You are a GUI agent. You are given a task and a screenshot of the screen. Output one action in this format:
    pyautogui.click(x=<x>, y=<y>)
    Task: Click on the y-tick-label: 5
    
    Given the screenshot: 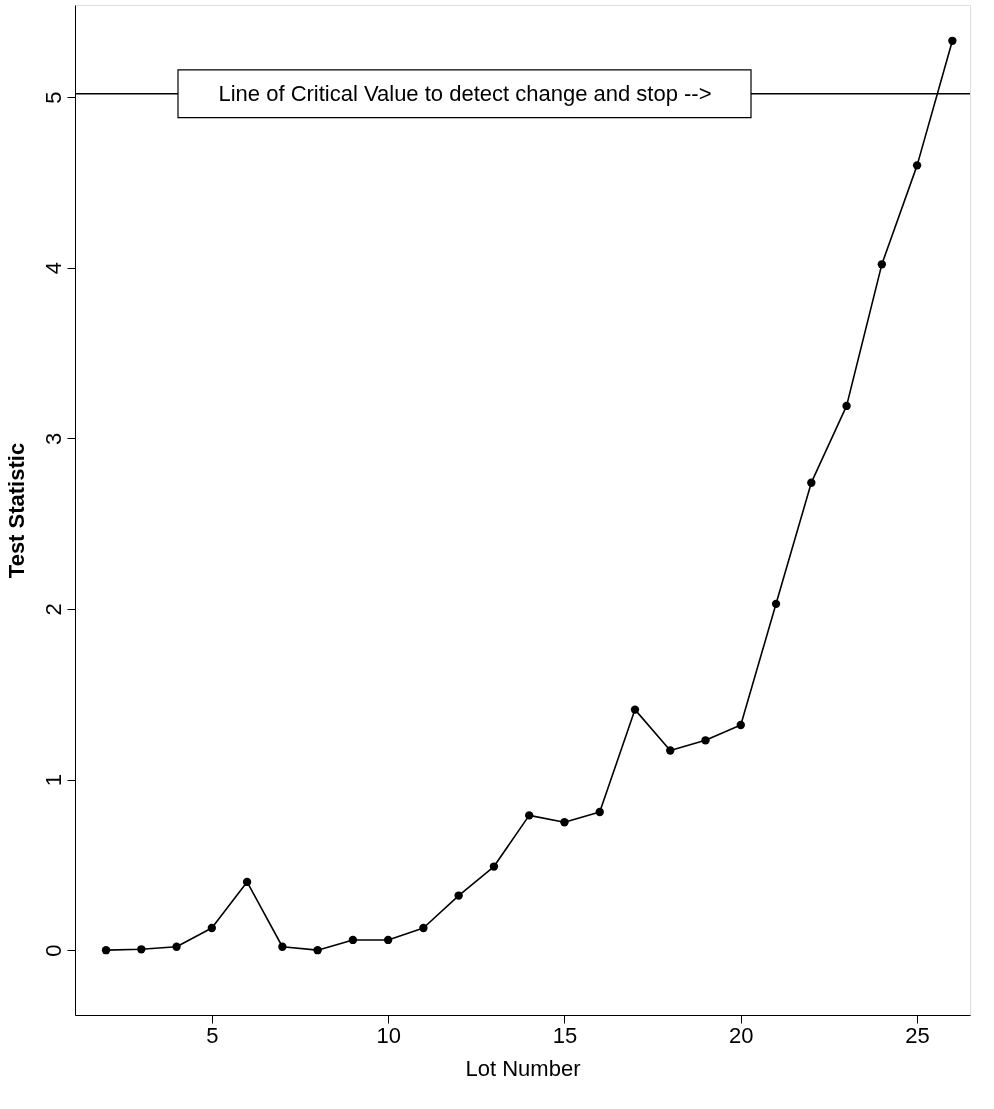 What is the action you would take?
    pyautogui.click(x=53, y=97)
    